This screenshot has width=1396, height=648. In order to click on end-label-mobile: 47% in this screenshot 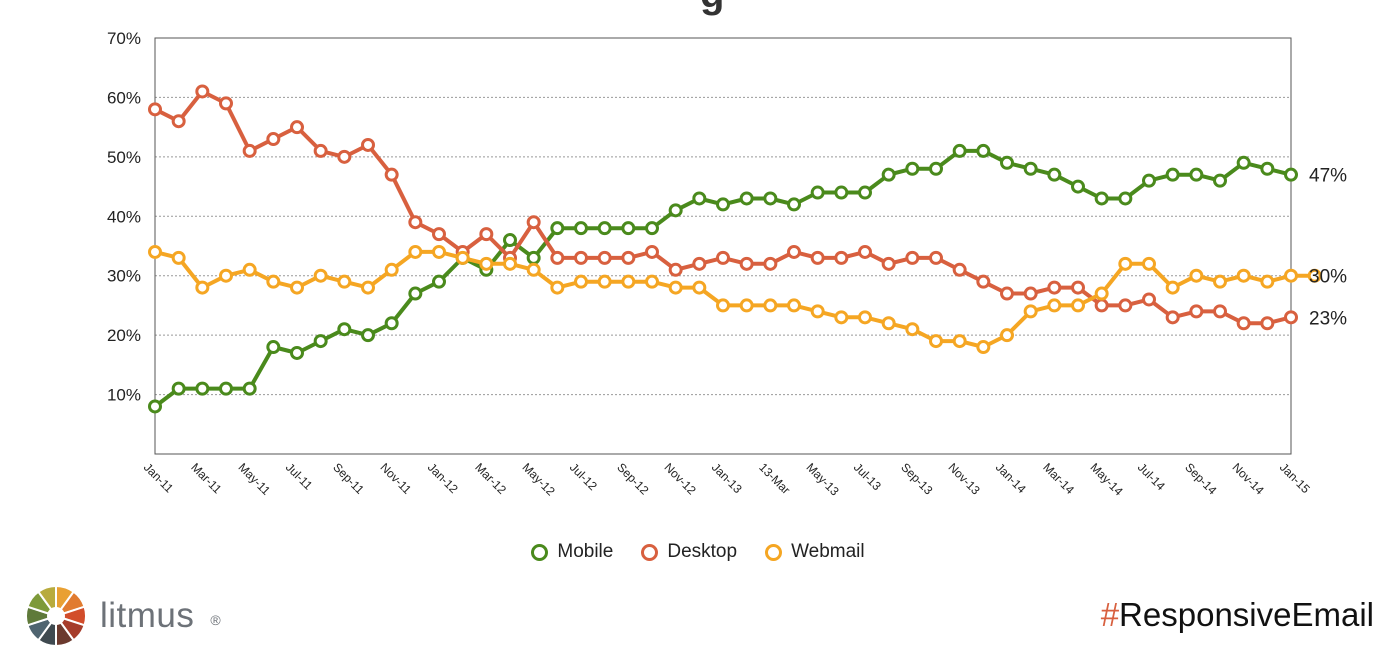, I will do `click(1328, 176)`.